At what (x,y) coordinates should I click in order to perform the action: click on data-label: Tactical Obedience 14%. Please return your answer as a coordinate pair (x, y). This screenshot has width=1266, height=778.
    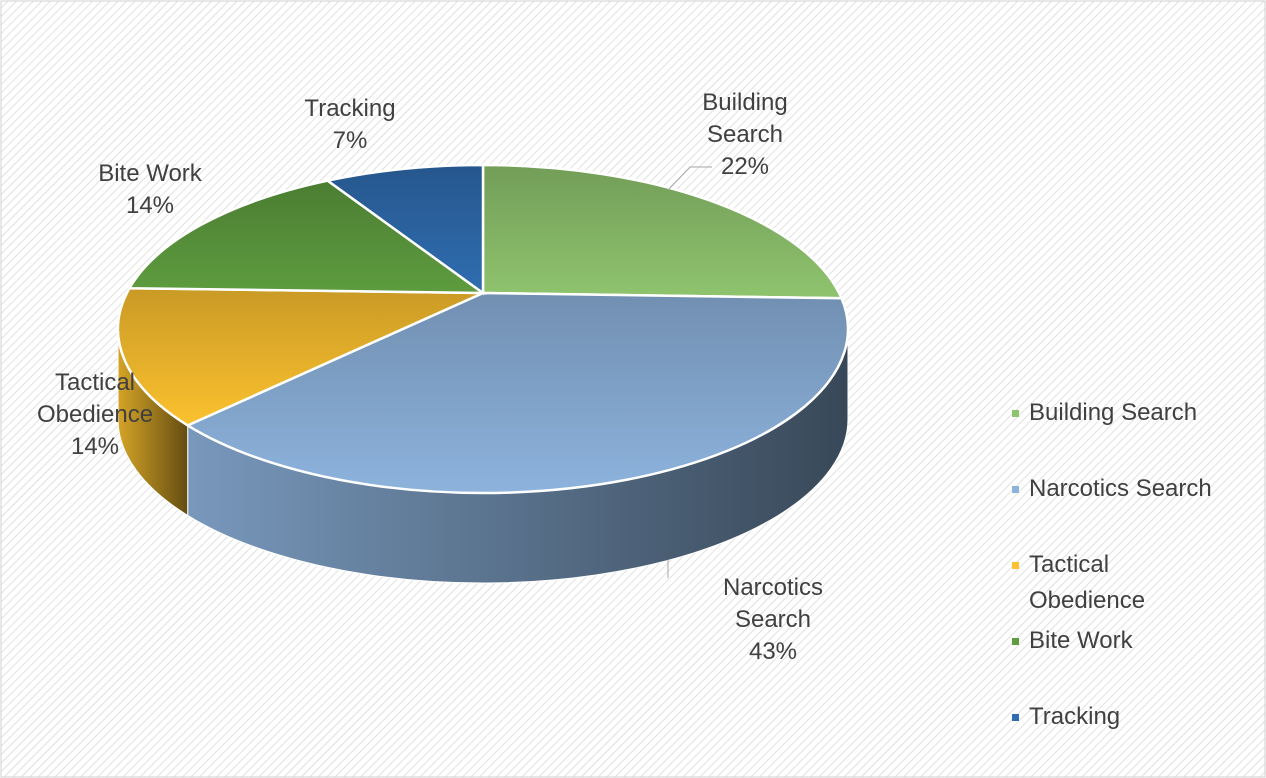
    Looking at the image, I should click on (95, 415).